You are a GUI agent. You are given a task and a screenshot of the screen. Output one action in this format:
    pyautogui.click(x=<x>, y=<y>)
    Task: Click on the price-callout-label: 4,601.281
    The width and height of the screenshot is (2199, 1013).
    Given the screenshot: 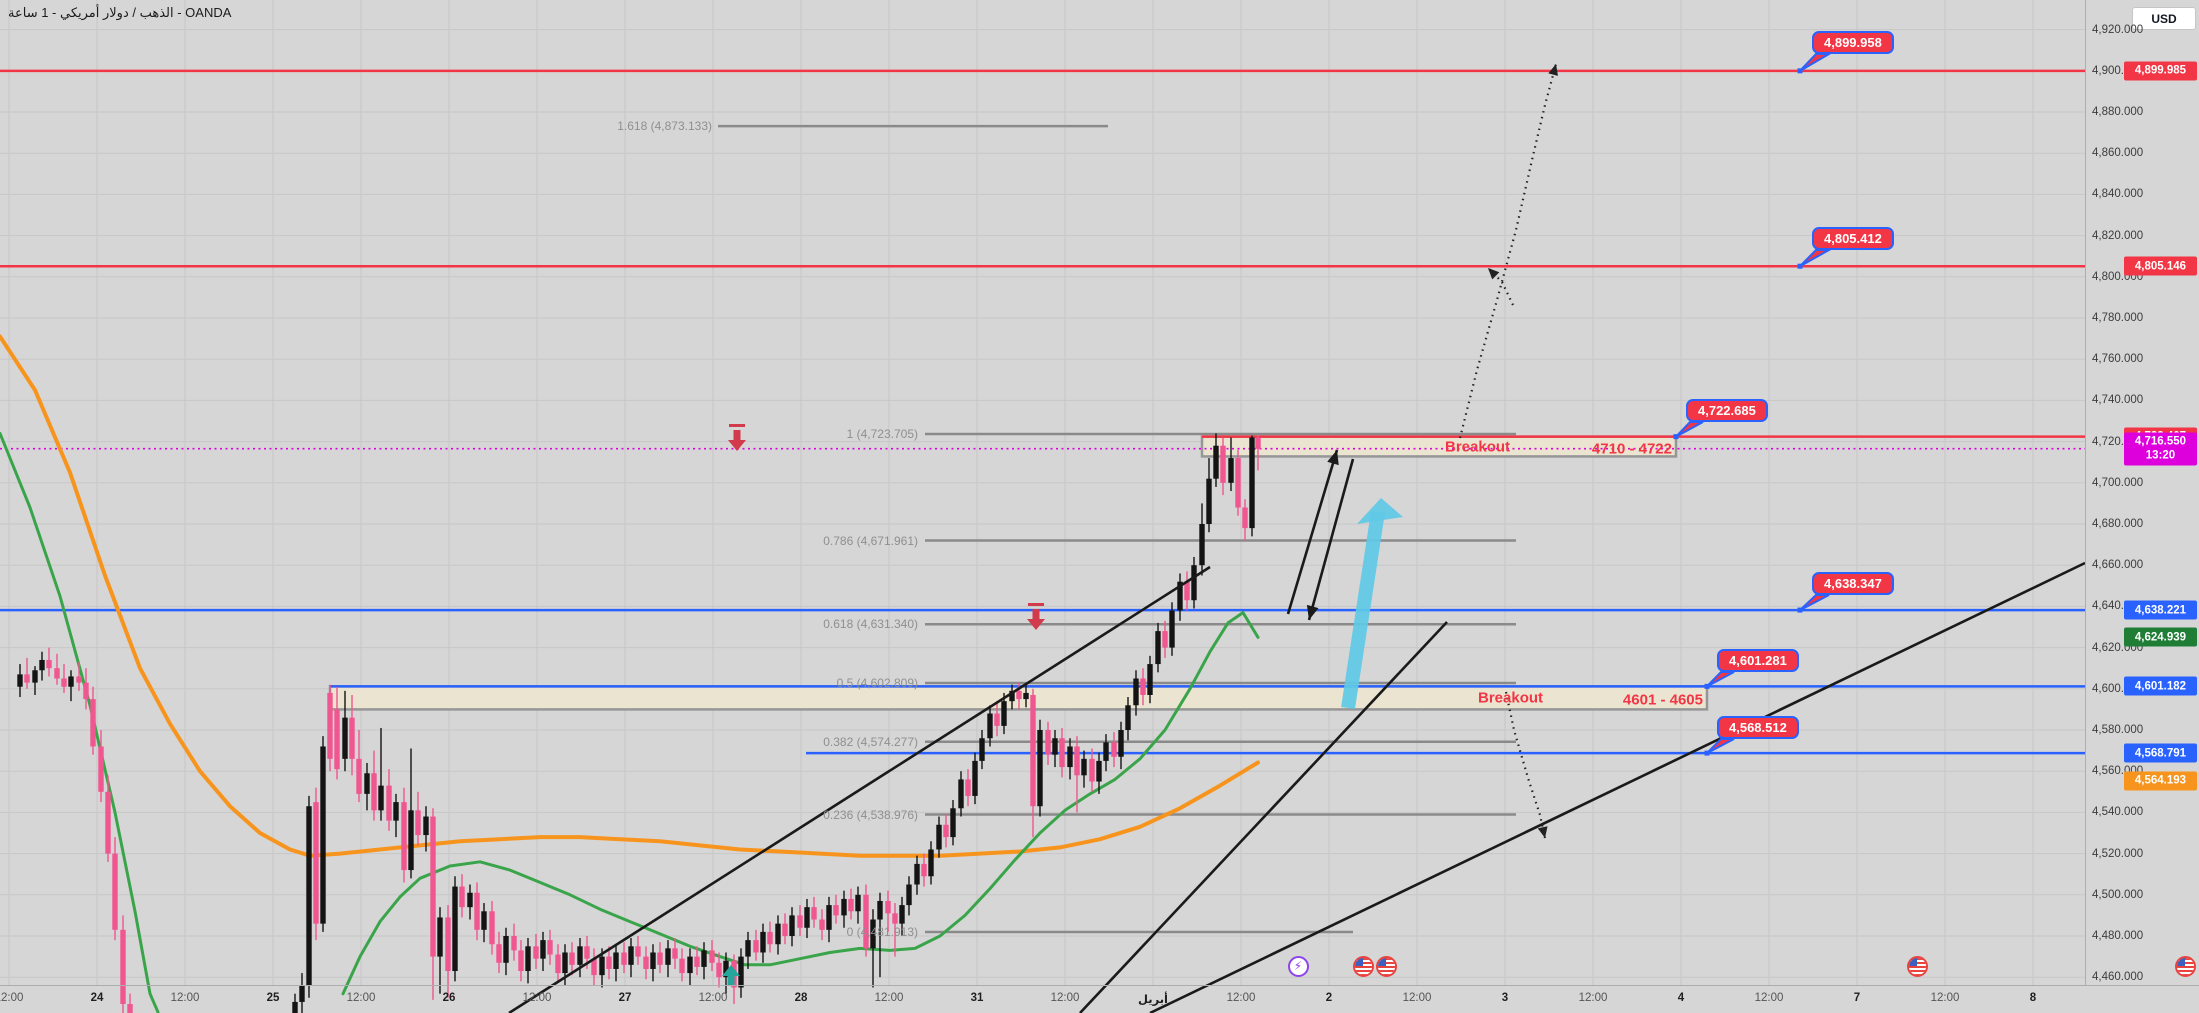 What is the action you would take?
    pyautogui.click(x=1758, y=660)
    